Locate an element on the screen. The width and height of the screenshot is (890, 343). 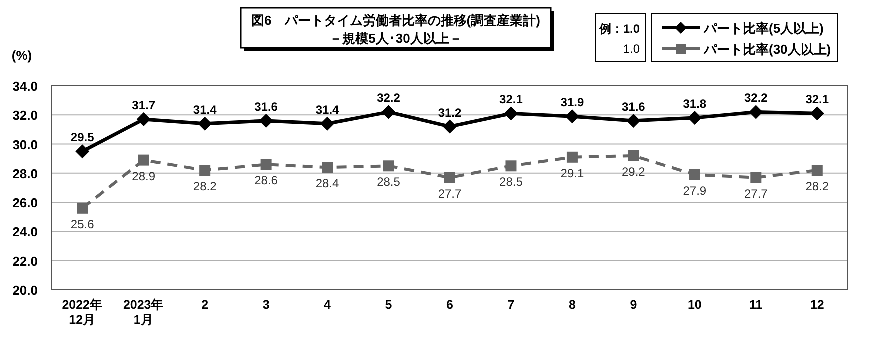
x-tick-label: 6 is located at coordinates (450, 305).